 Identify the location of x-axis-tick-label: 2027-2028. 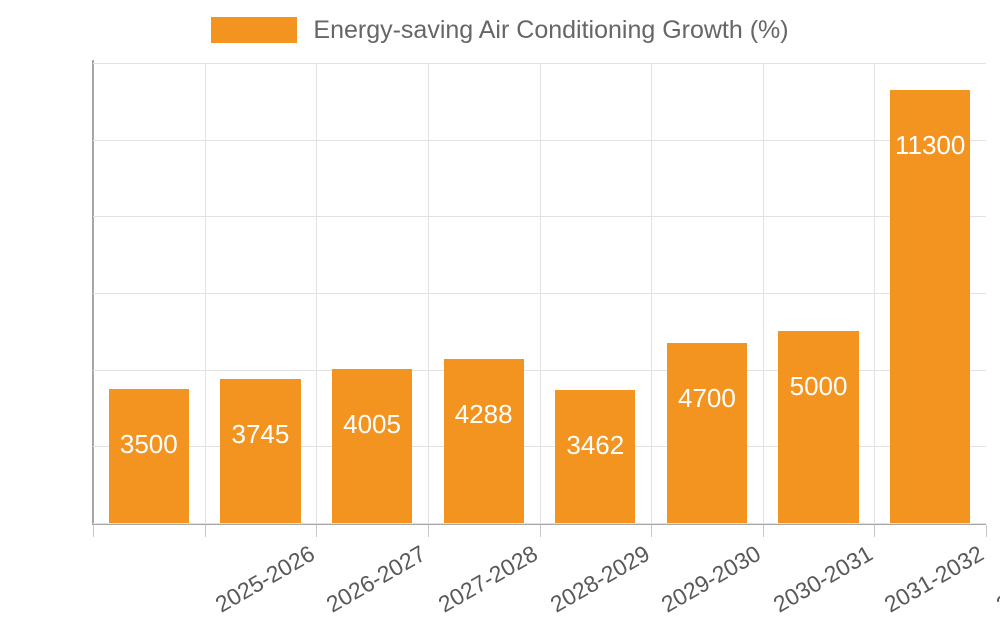
(487, 579).